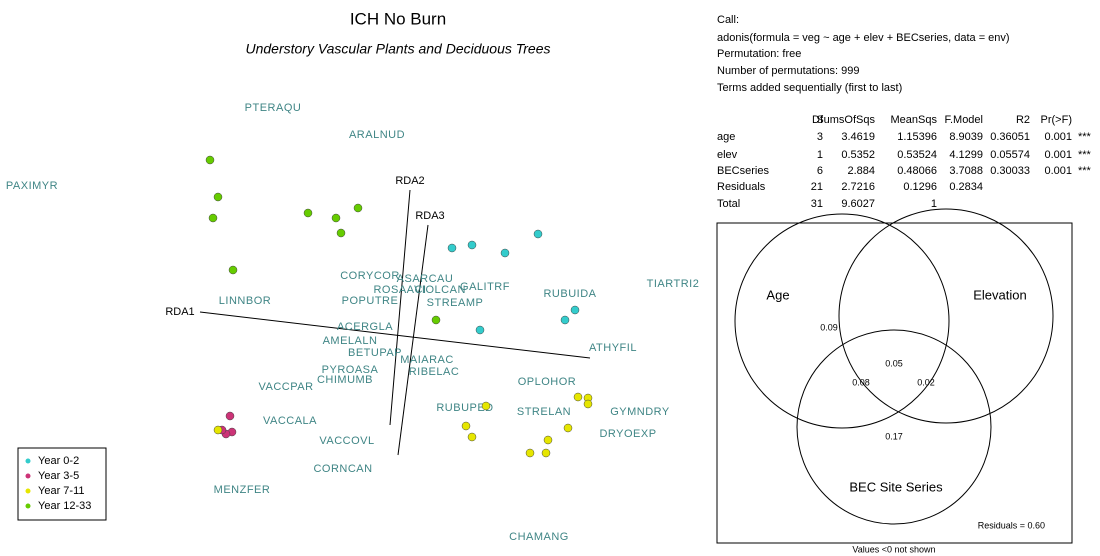  Describe the element at coordinates (817, 204) in the screenshot. I see `table-cell: 31` at that location.